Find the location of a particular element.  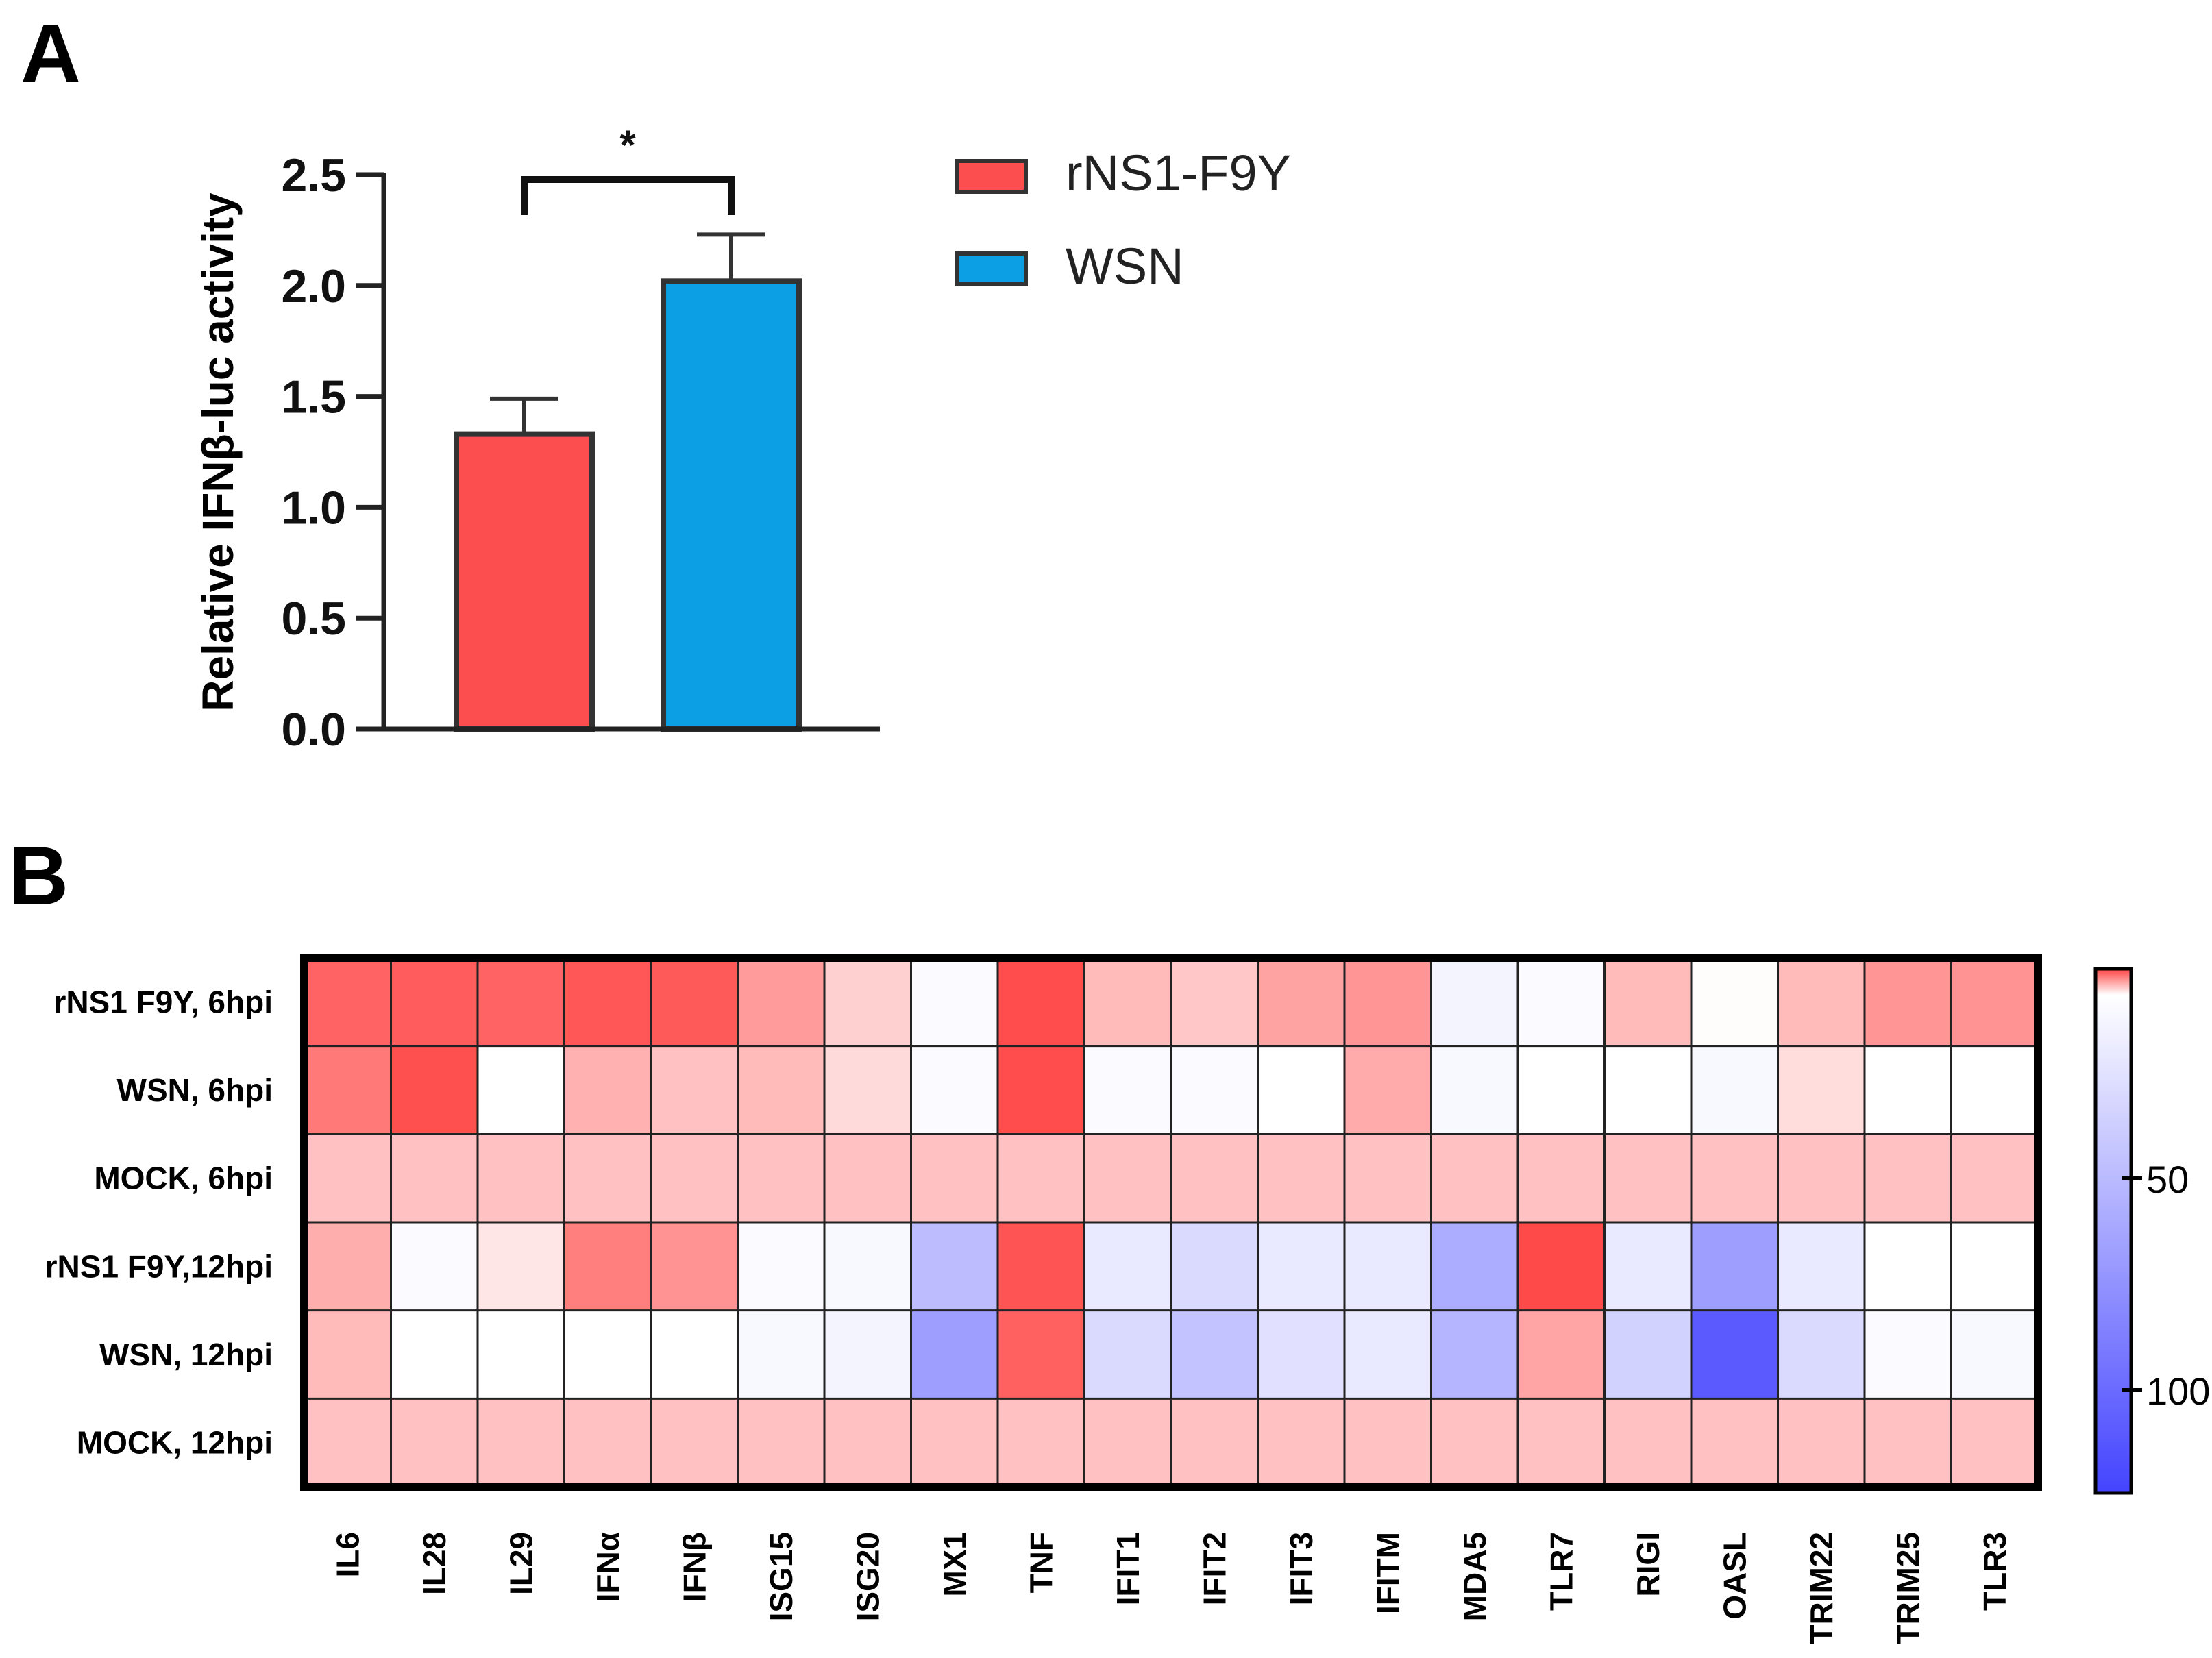

heatmap-cell-wsn-6hpi-trim25 is located at coordinates (1909, 1090).